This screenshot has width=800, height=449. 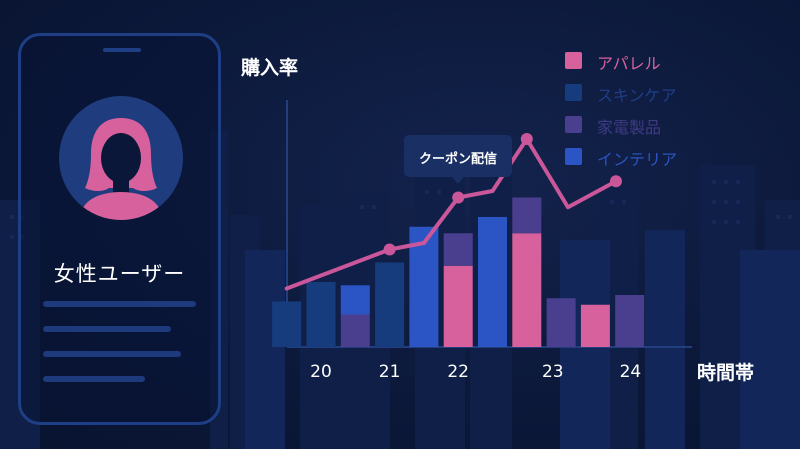 What do you see at coordinates (355, 300) in the screenshot?
I see `bar-segment-2-インテリア` at bounding box center [355, 300].